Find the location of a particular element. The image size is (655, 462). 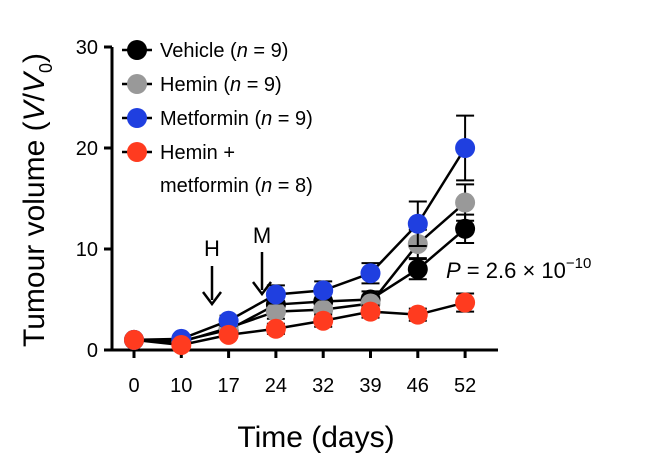

legend-label-hemin-metformin-line2: metformin (n = 8) is located at coordinates (236, 186).